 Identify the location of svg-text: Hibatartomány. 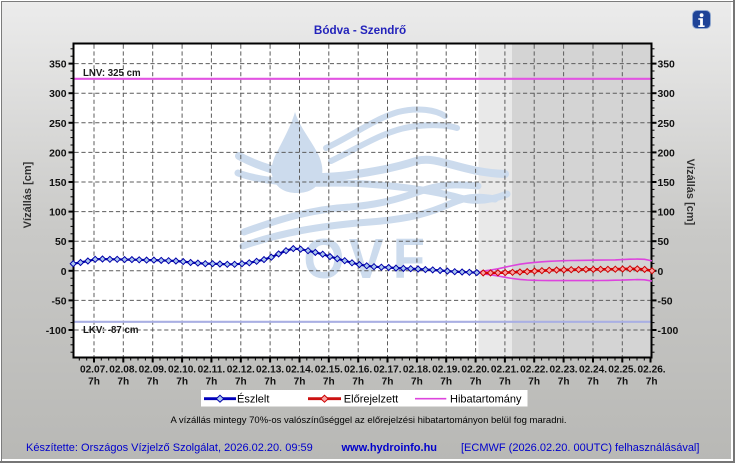
(486, 400).